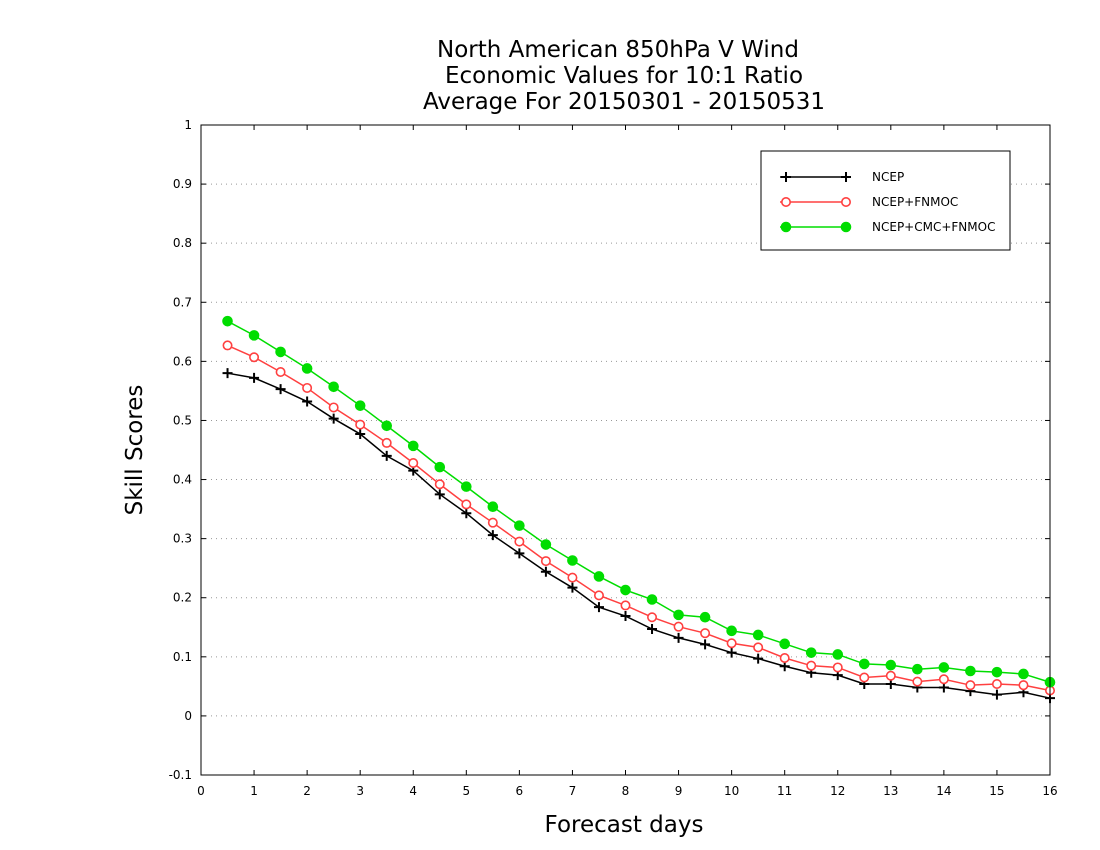 The width and height of the screenshot is (1100, 850). I want to click on title-line-2: Economic Values for 10:1 Ratio, so click(624, 76).